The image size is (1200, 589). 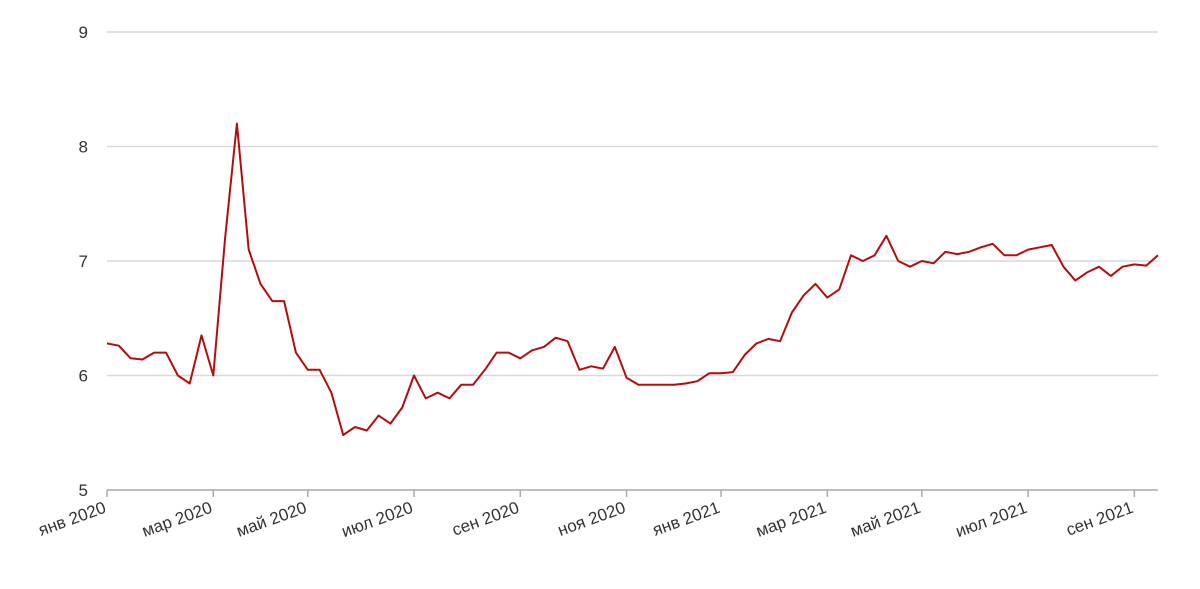 What do you see at coordinates (176, 519) in the screenshot?
I see `x-tick-label: мар 2020` at bounding box center [176, 519].